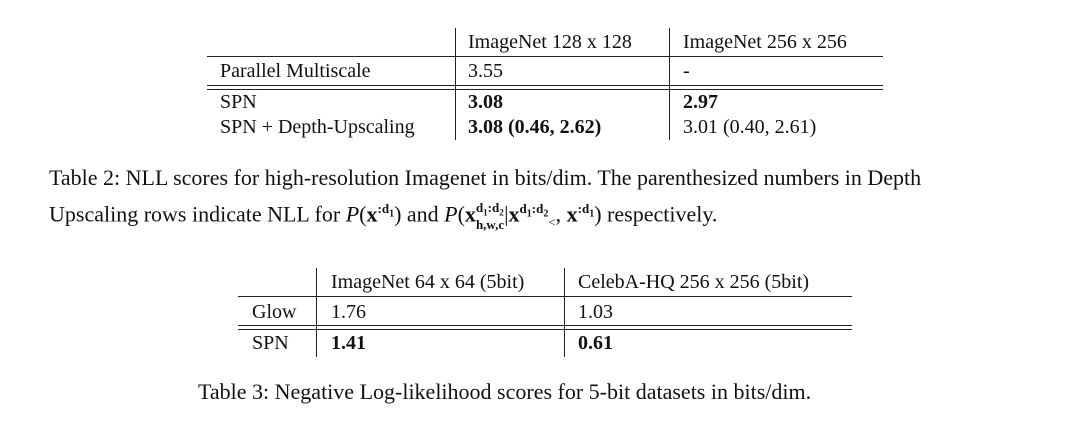 This screenshot has height=429, width=1075. Describe the element at coordinates (765, 42) in the screenshot. I see `table2-header-col2: ImageNet 256 x 256` at that location.